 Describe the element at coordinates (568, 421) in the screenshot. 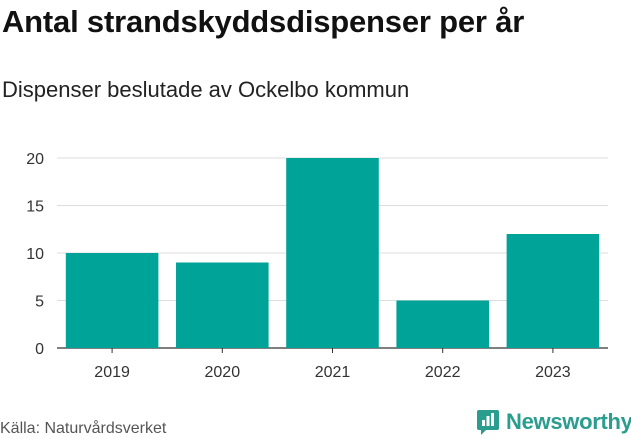

I see `brand-name: Newsworthy` at that location.